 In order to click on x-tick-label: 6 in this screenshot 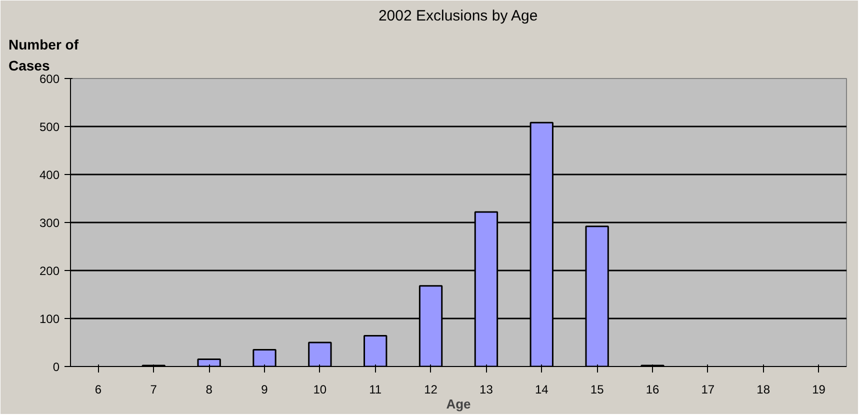, I will do `click(98, 389)`.